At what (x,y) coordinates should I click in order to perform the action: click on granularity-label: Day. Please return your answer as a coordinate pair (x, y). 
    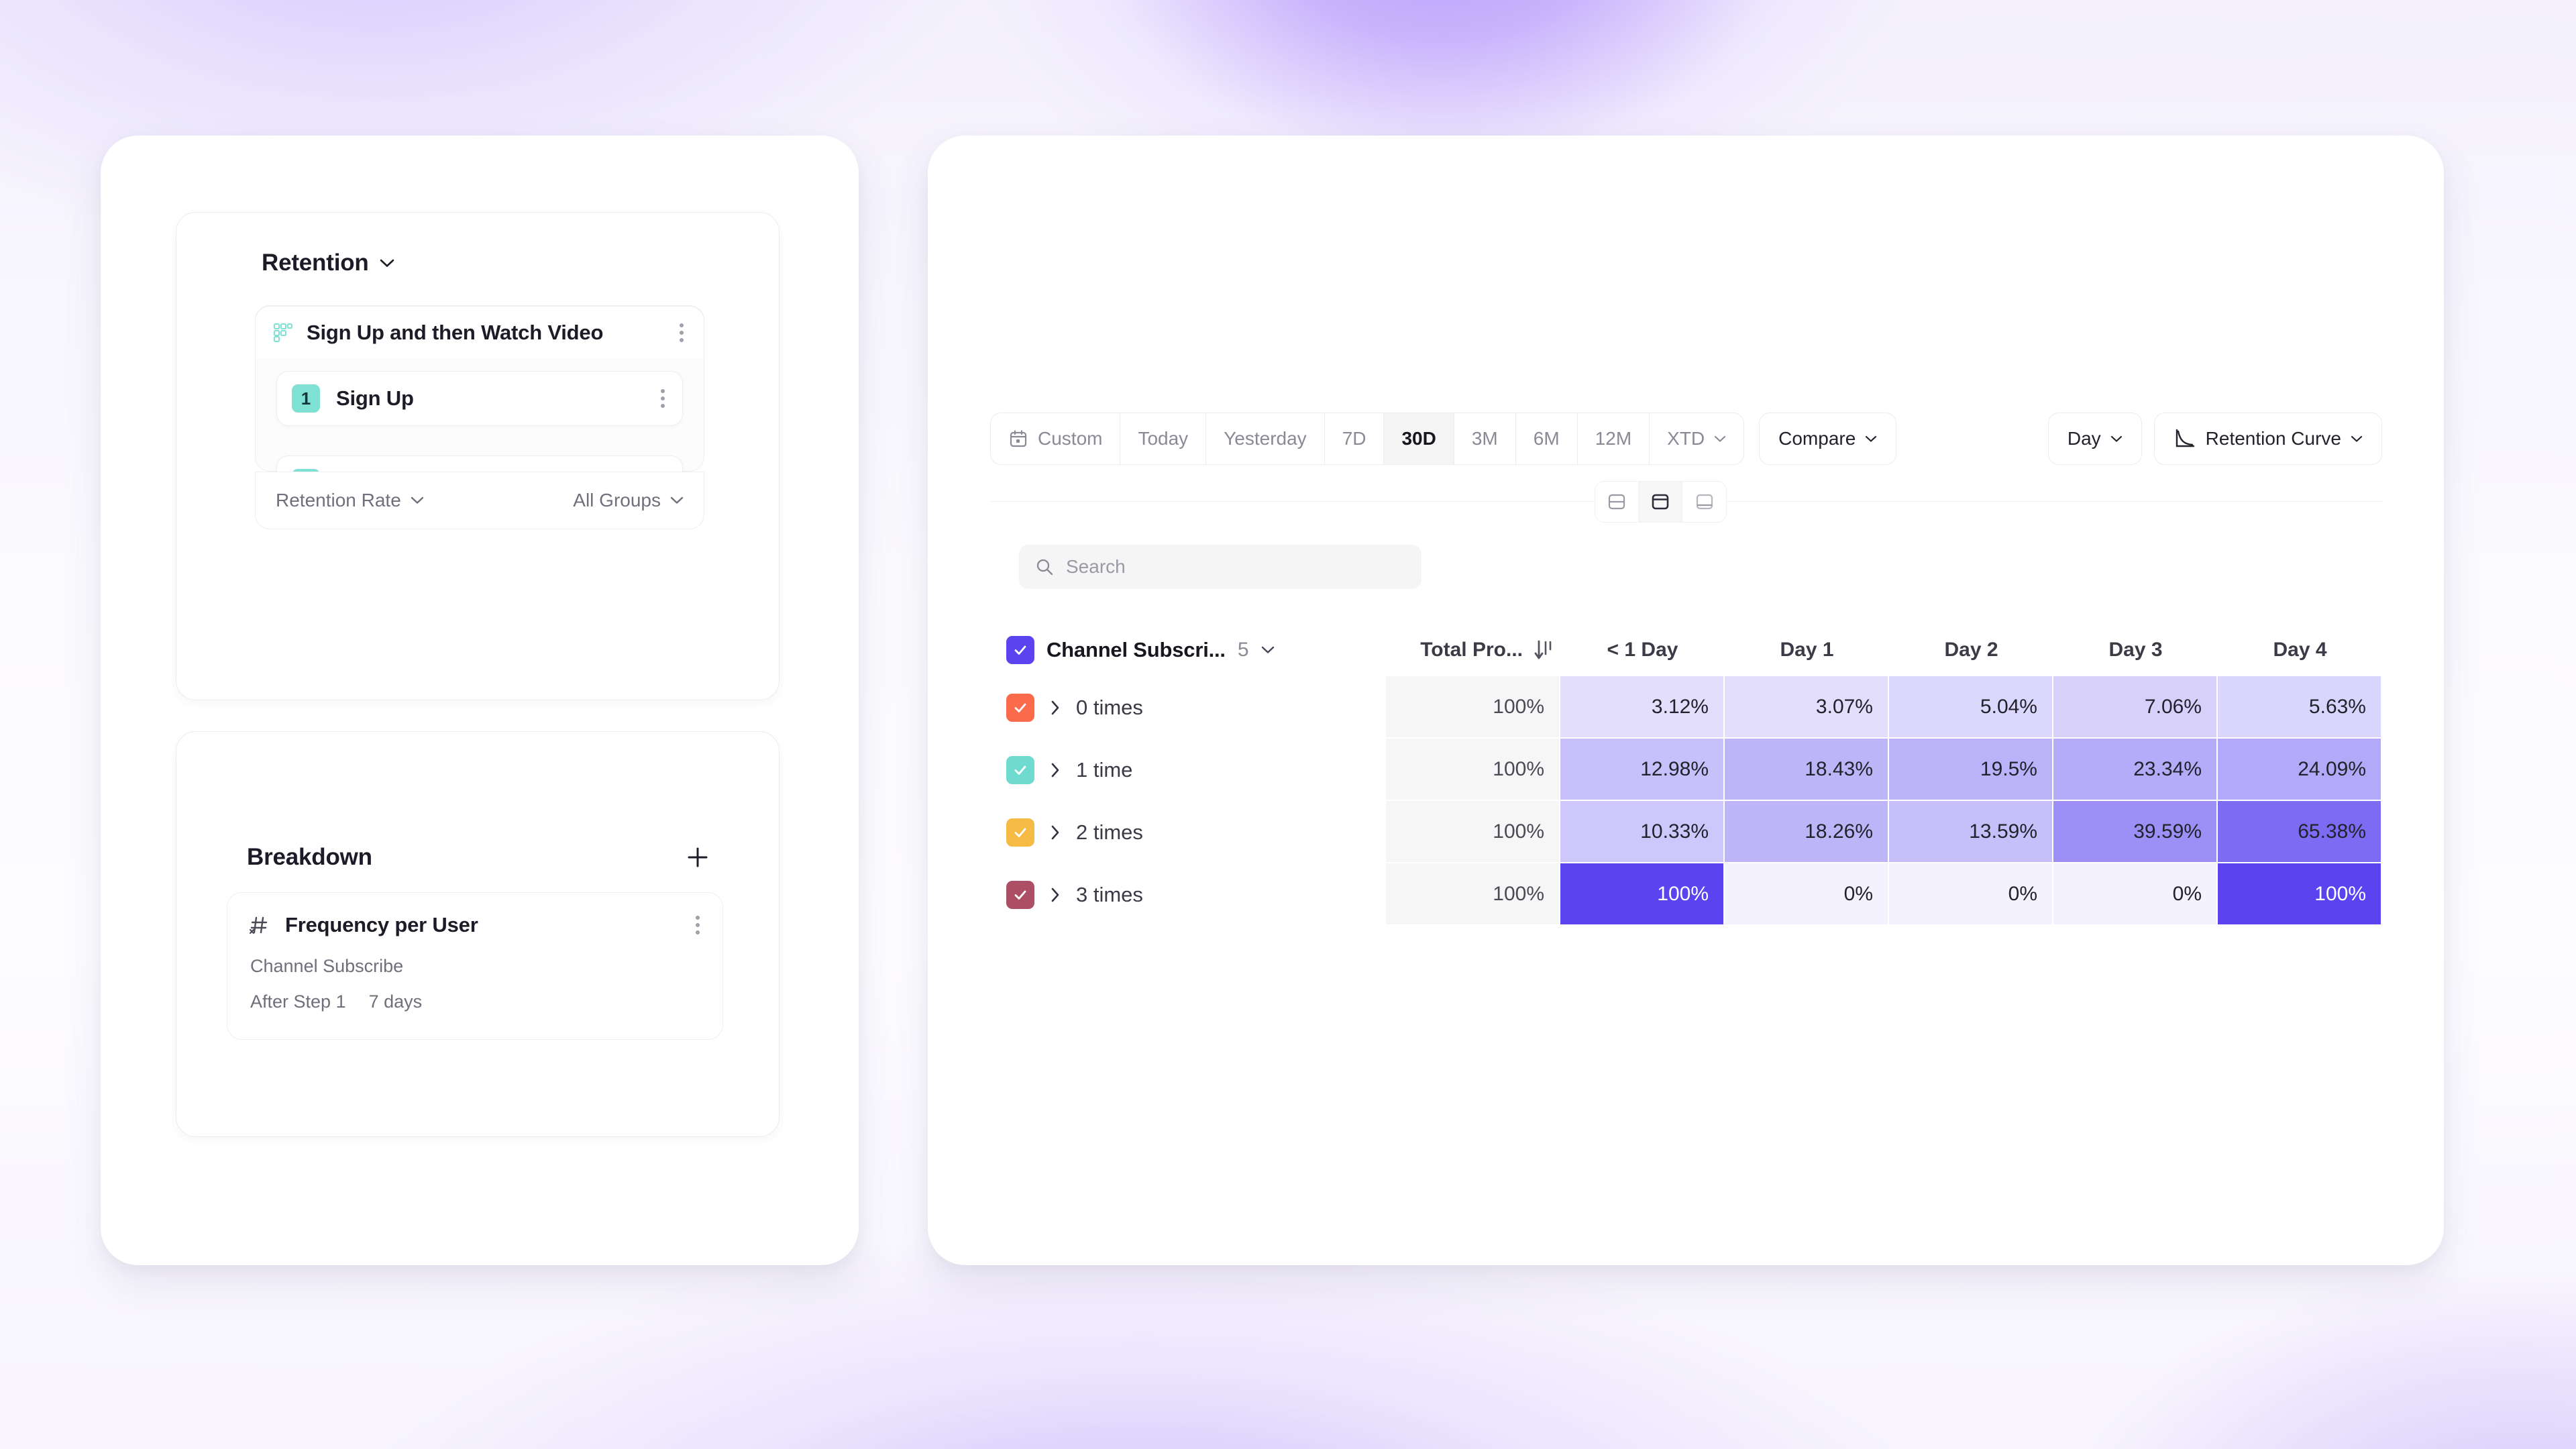
    Looking at the image, I should click on (2084, 438).